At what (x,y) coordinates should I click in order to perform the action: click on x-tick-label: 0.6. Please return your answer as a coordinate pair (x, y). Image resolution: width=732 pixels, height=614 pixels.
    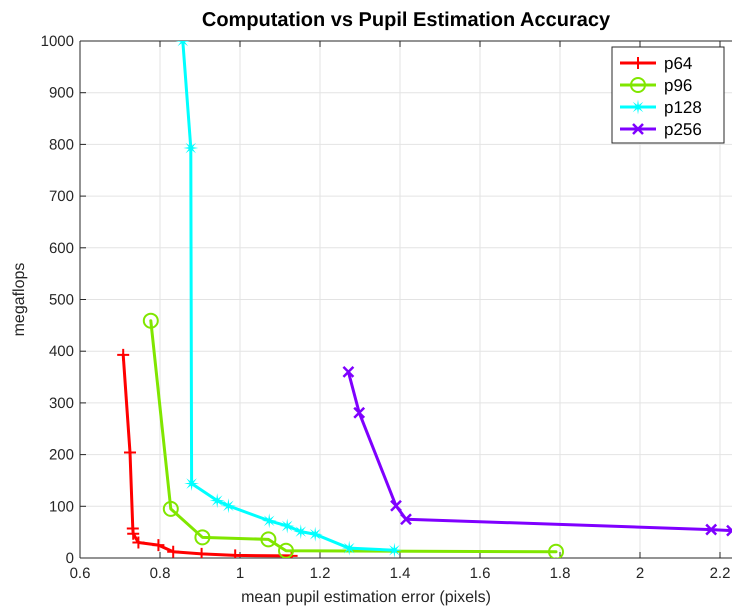
    Looking at the image, I should click on (80, 573).